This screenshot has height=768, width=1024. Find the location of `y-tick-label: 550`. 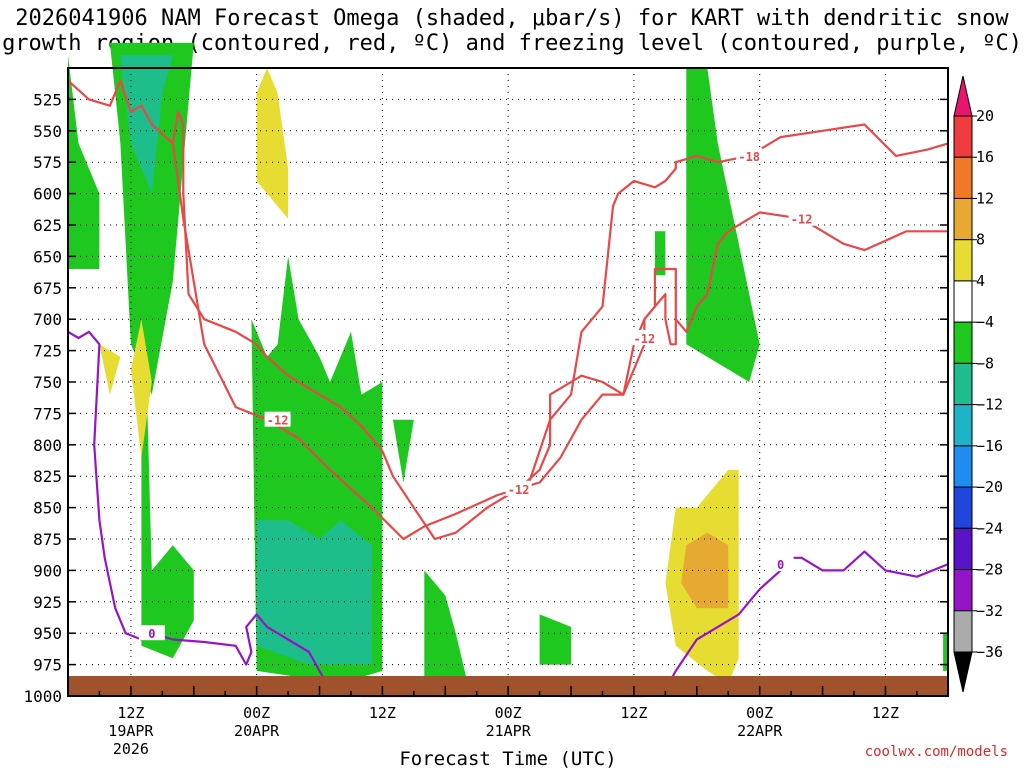

y-tick-label: 550 is located at coordinates (47, 131).